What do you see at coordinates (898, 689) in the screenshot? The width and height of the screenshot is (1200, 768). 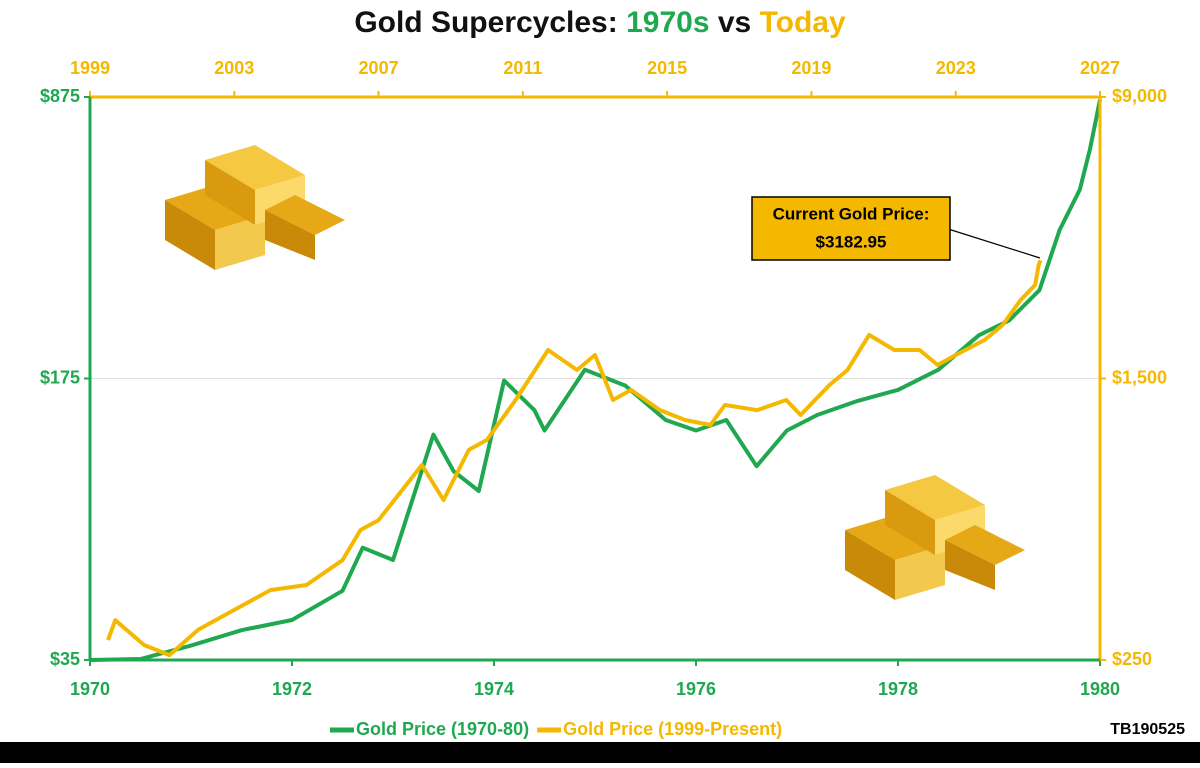 I see `x-tick-label: 1978` at bounding box center [898, 689].